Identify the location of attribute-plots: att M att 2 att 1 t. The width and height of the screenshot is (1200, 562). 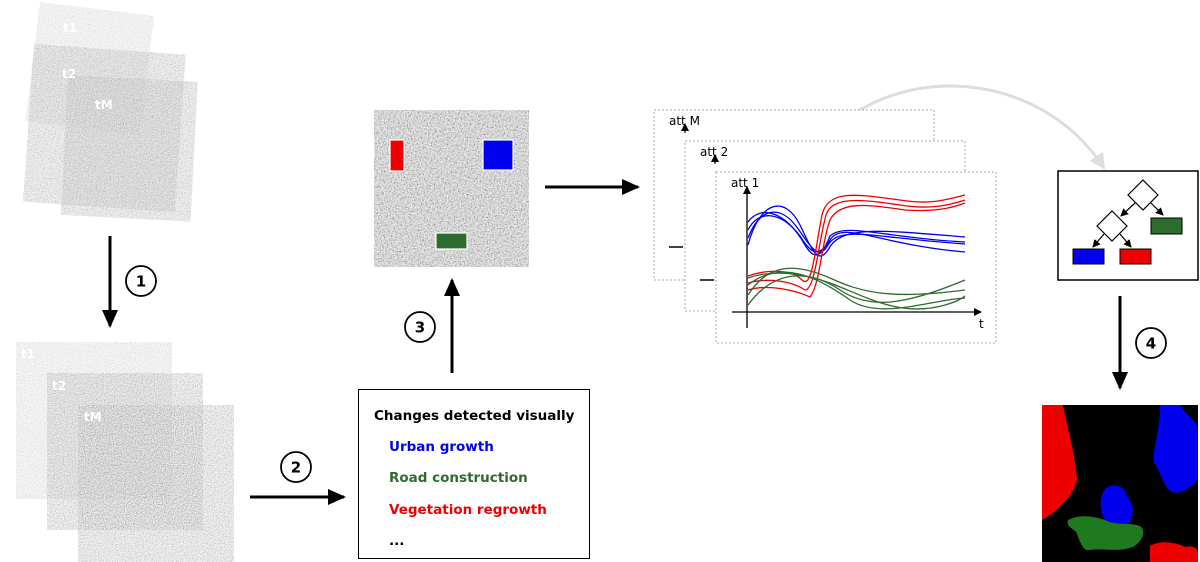
(825, 226).